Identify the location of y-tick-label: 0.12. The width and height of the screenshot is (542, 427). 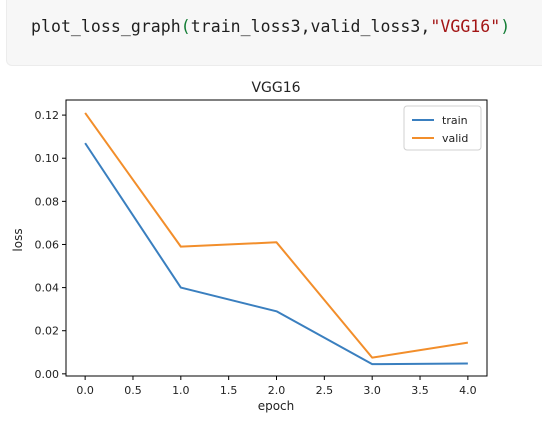
(47, 115).